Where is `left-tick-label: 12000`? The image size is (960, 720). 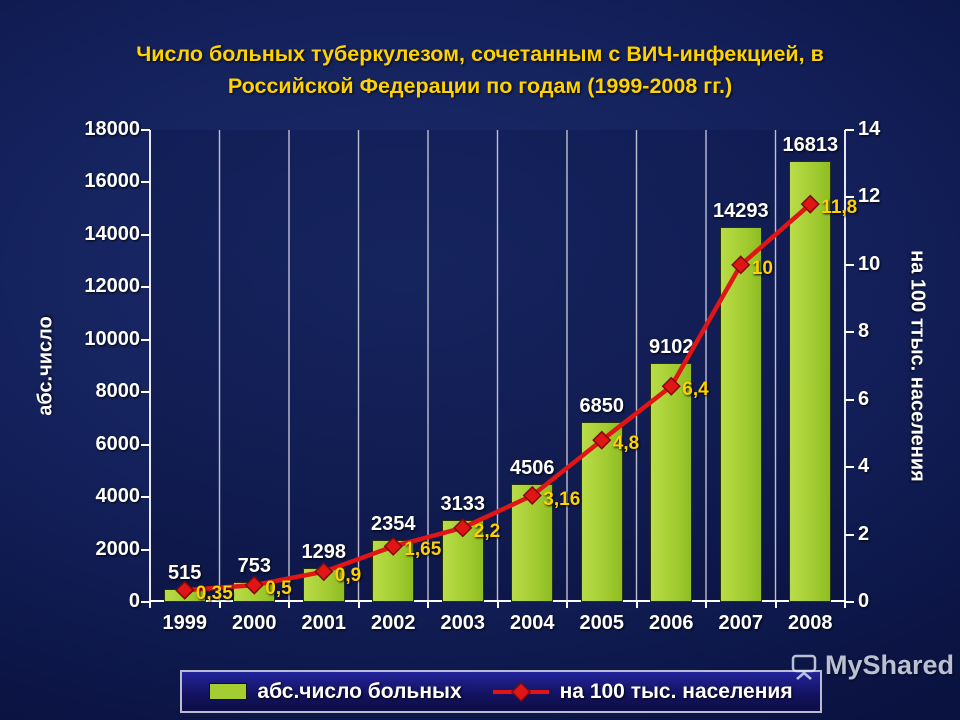
left-tick-label: 12000 is located at coordinates (112, 286).